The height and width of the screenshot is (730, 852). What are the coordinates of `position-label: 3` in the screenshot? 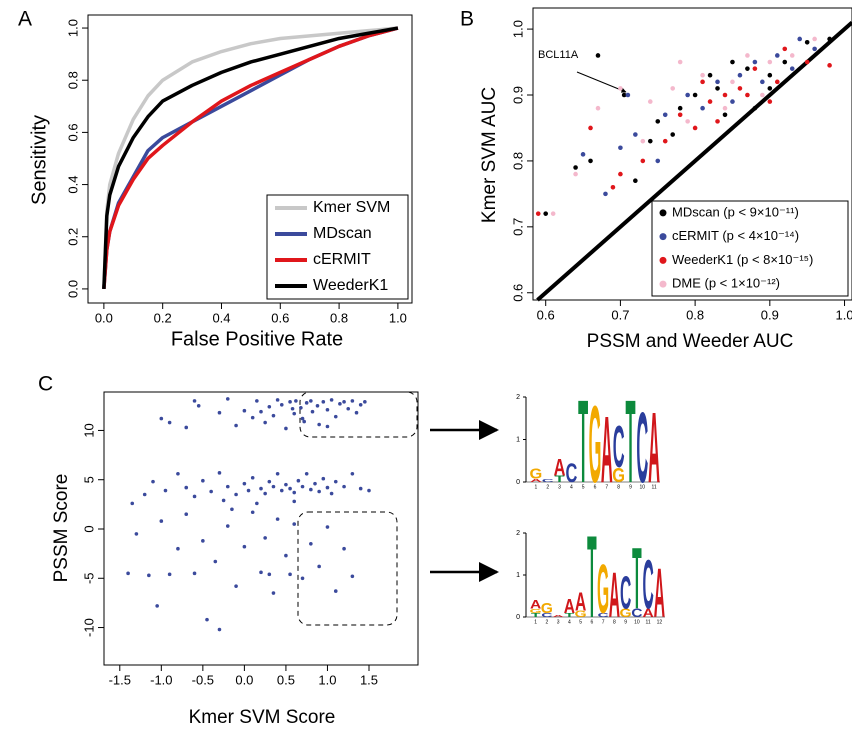 It's located at (559, 487).